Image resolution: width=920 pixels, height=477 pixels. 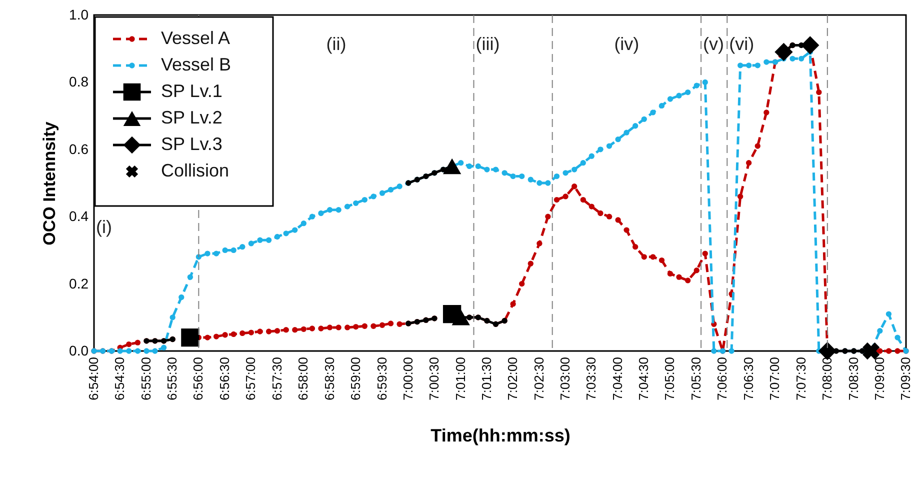 I want to click on x-tick-label: 6:58:30, so click(x=329, y=378).